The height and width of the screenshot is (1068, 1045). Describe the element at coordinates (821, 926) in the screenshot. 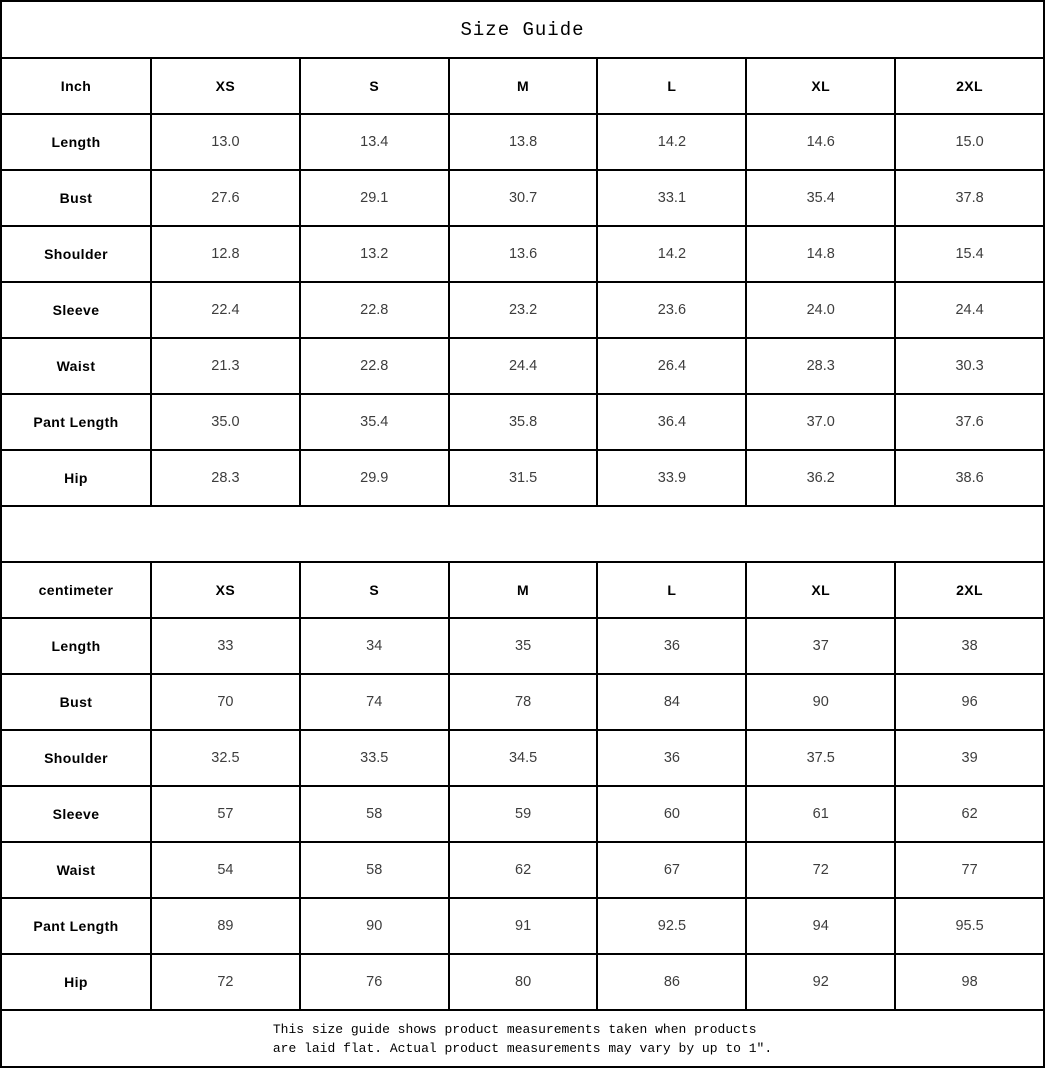

I see `value-cell: 94` at that location.